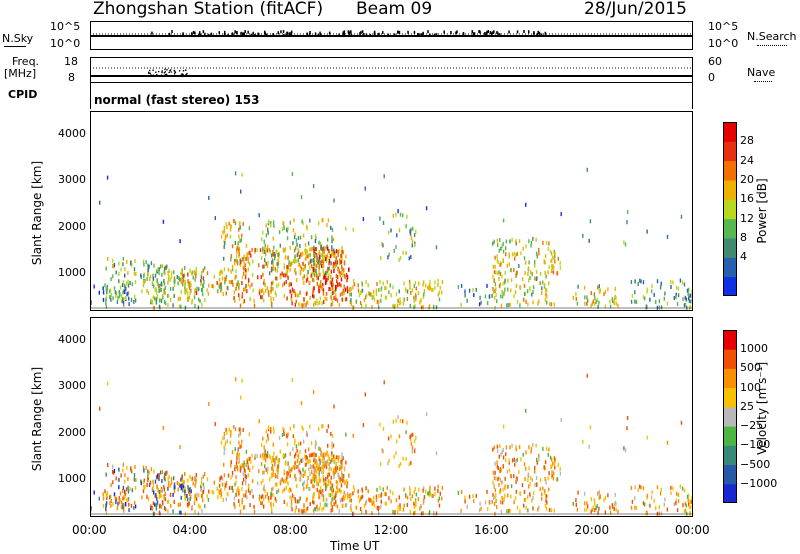 Image resolution: width=800 pixels, height=554 pixels. Describe the element at coordinates (391, 70) in the screenshot. I see `freq-panel-frame` at that location.